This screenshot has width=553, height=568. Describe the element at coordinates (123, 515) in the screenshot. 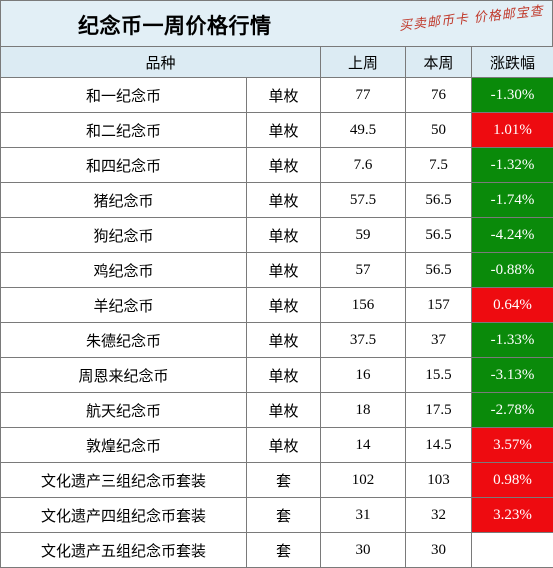

I see `row-name: 文化遗产四组纪念币套装` at that location.